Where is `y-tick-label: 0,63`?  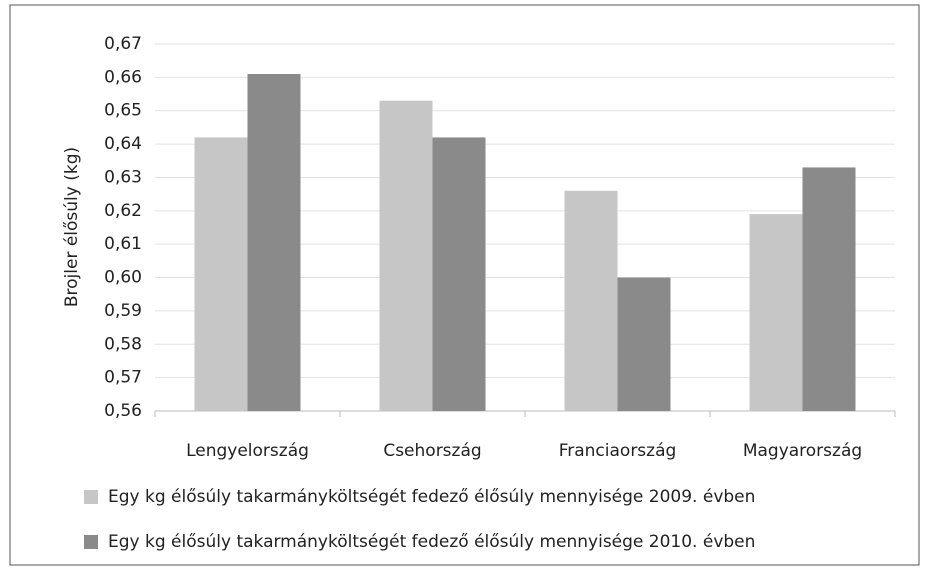
y-tick-label: 0,63 is located at coordinates (123, 177).